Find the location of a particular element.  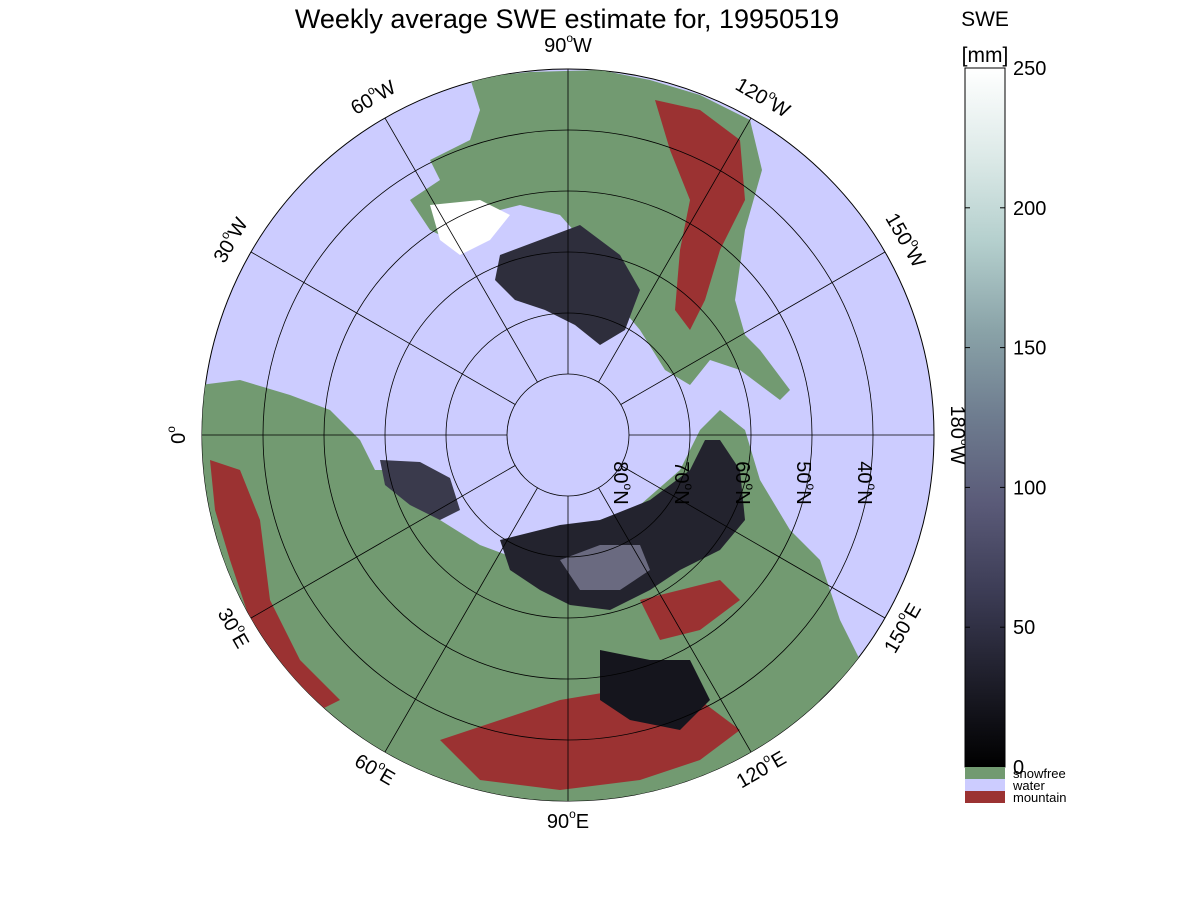

colorbar-tick-label: 0 is located at coordinates (1018, 768).